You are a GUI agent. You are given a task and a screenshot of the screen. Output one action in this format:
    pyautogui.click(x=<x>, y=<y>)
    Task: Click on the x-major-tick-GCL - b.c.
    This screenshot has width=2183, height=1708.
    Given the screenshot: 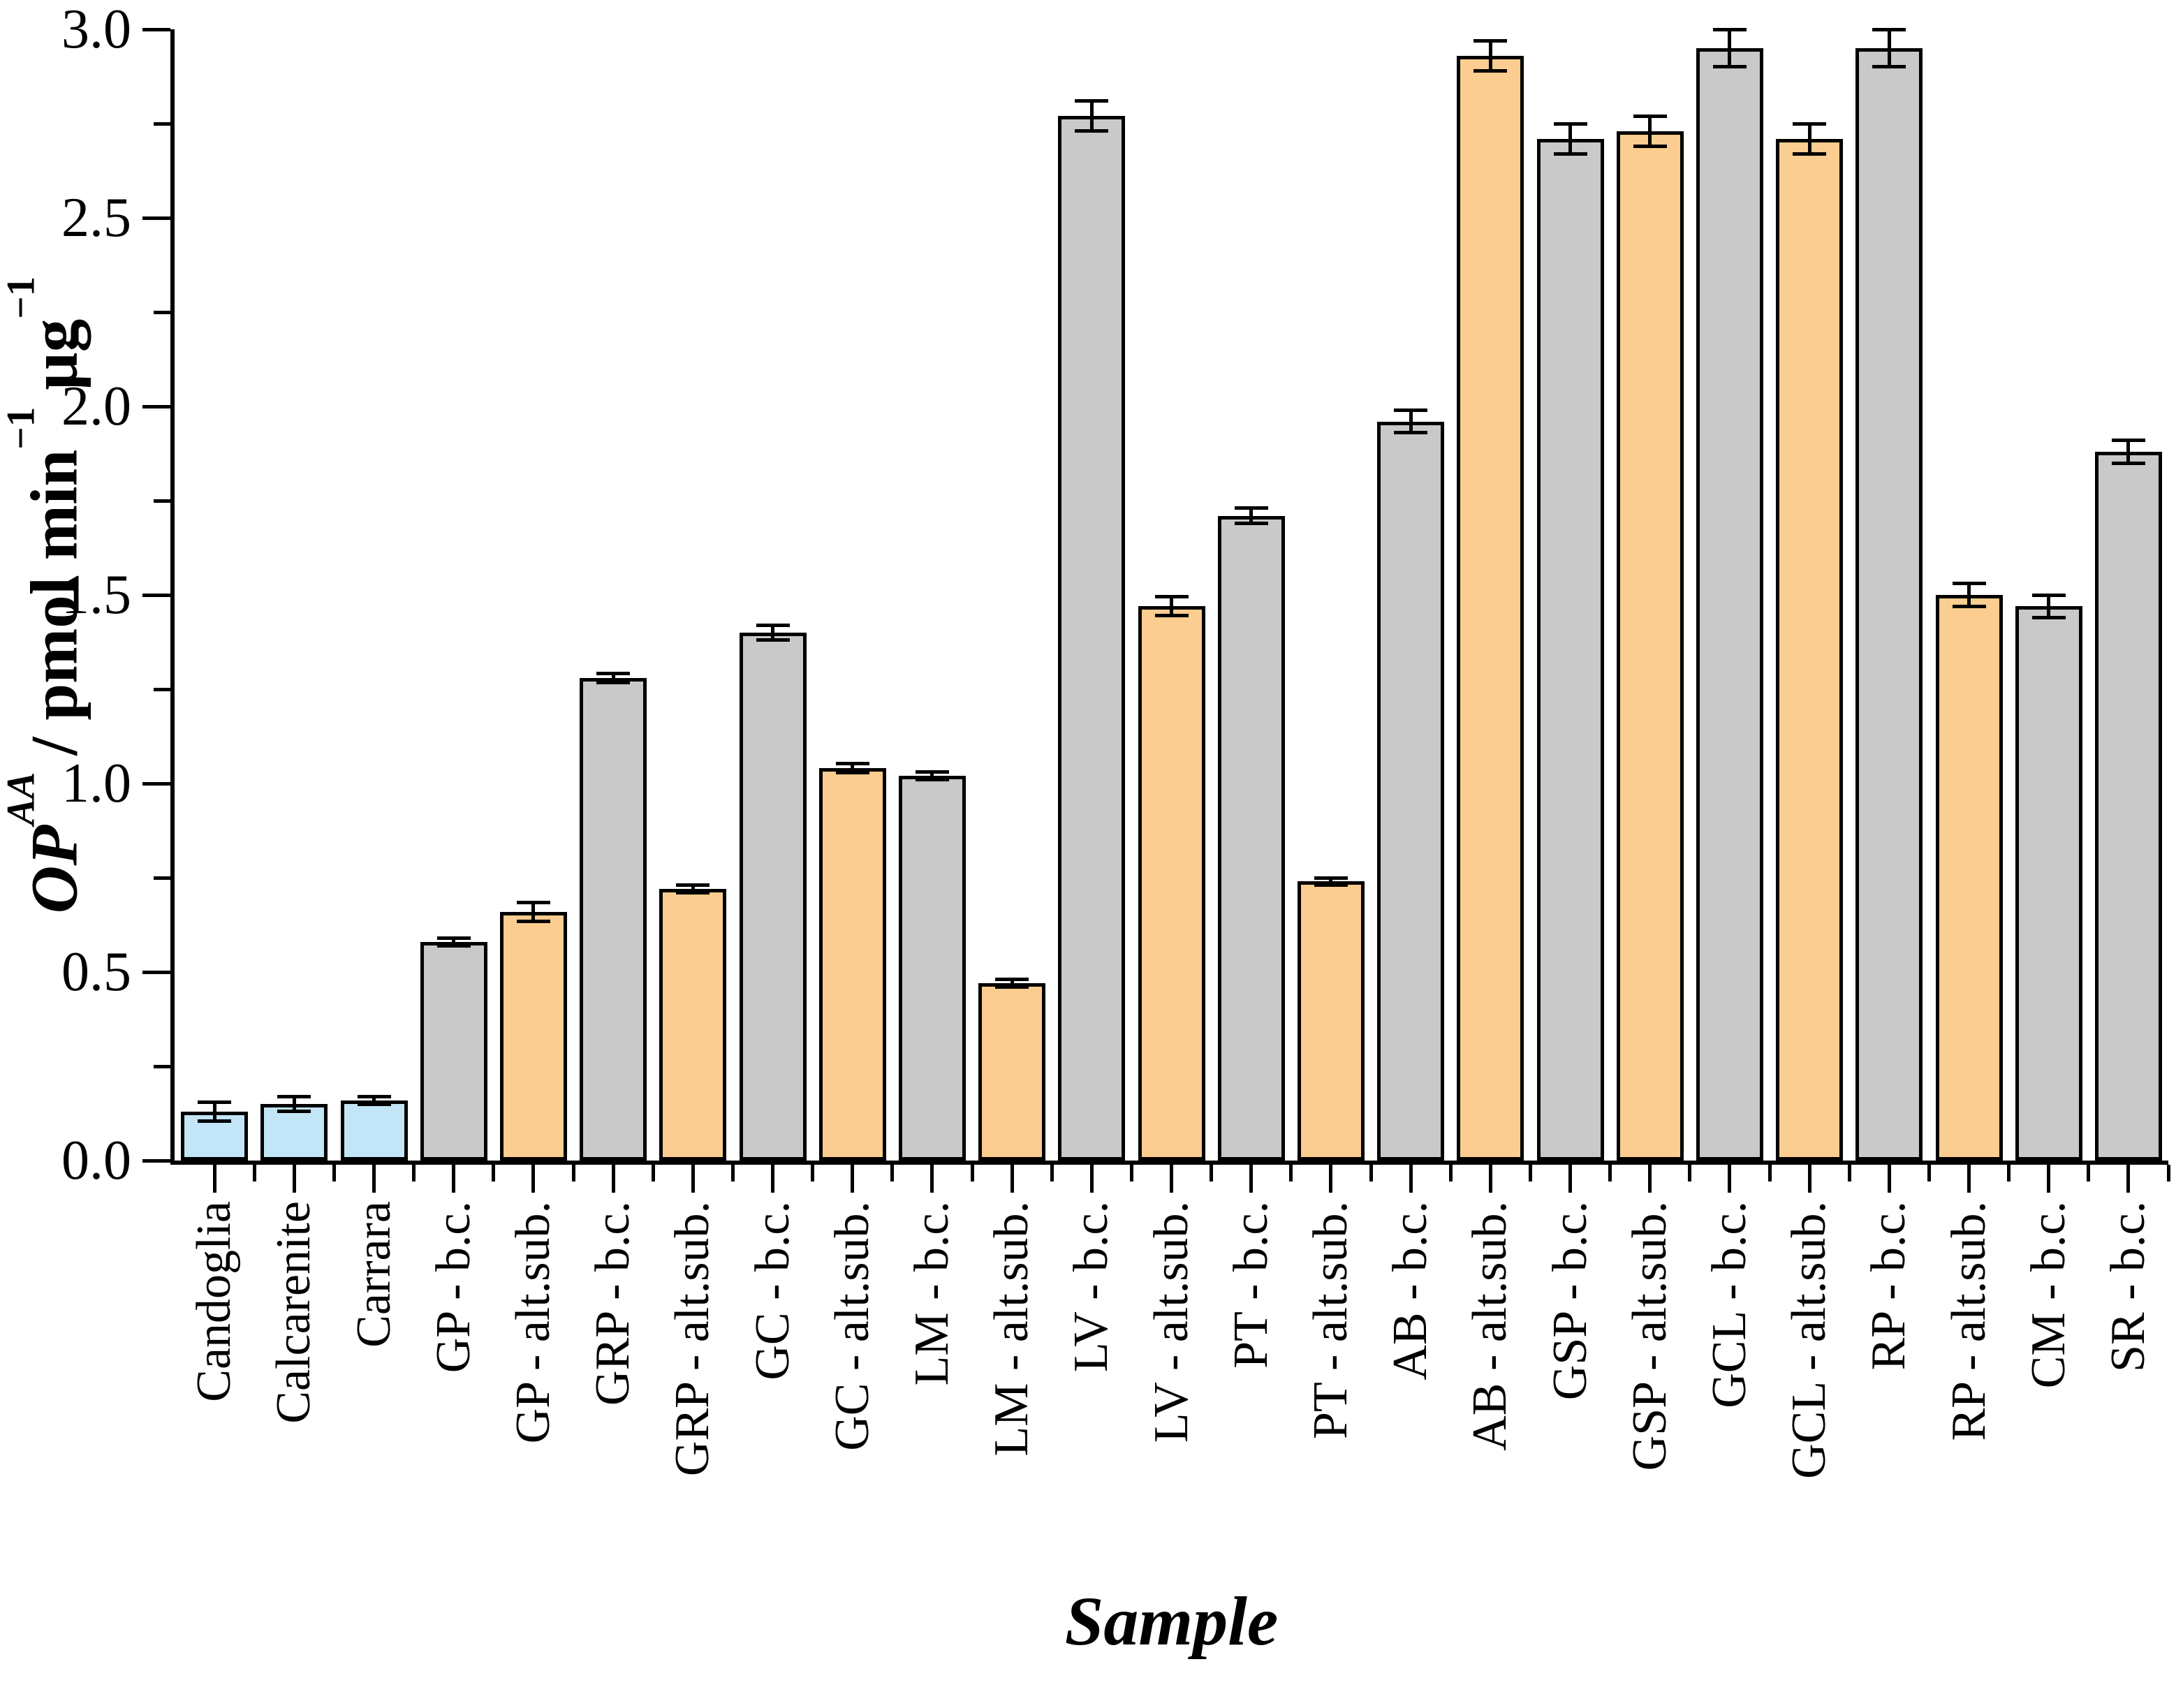 What is the action you would take?
    pyautogui.click(x=1729, y=1179)
    